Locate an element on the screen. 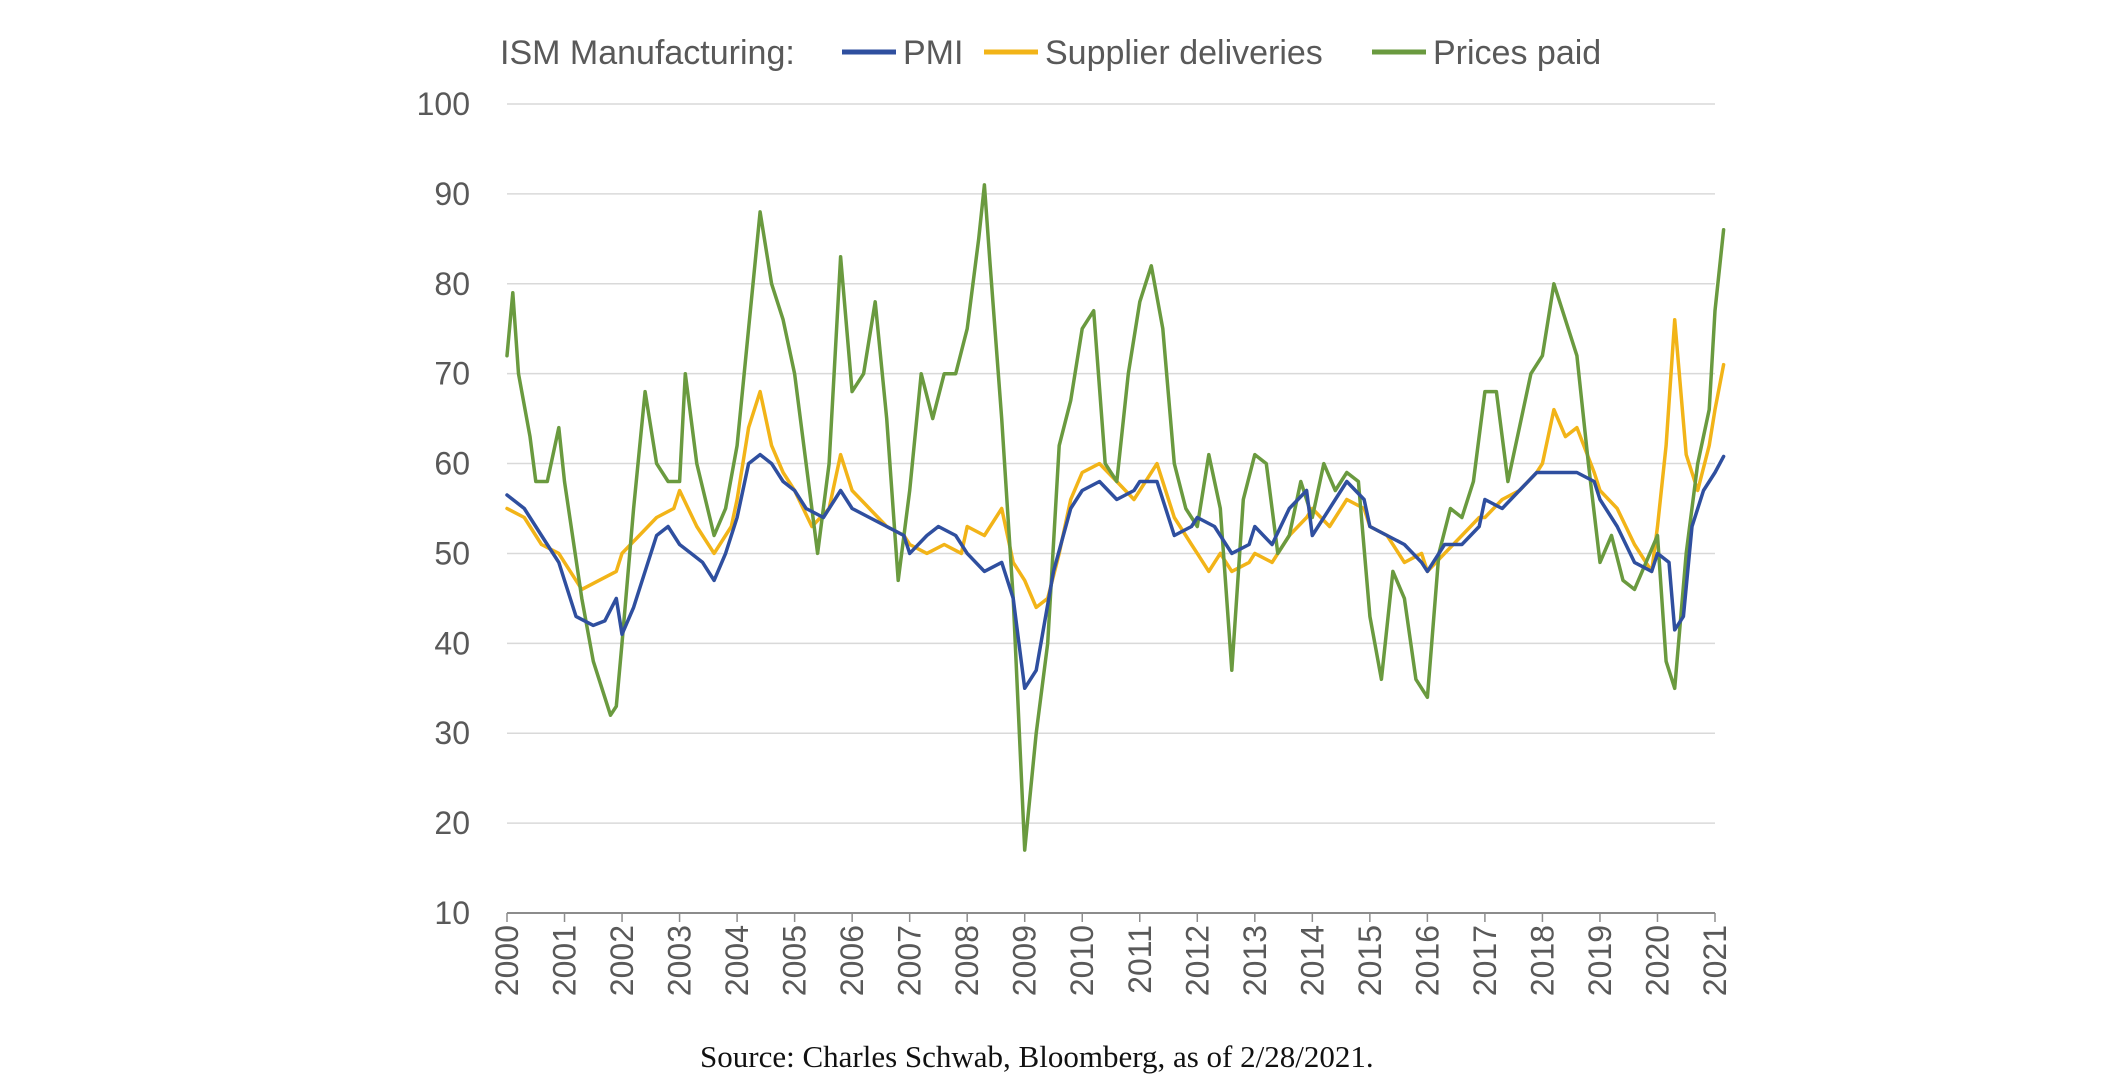 The height and width of the screenshot is (1092, 2119). x-tick-label: 2016 is located at coordinates (1427, 960).